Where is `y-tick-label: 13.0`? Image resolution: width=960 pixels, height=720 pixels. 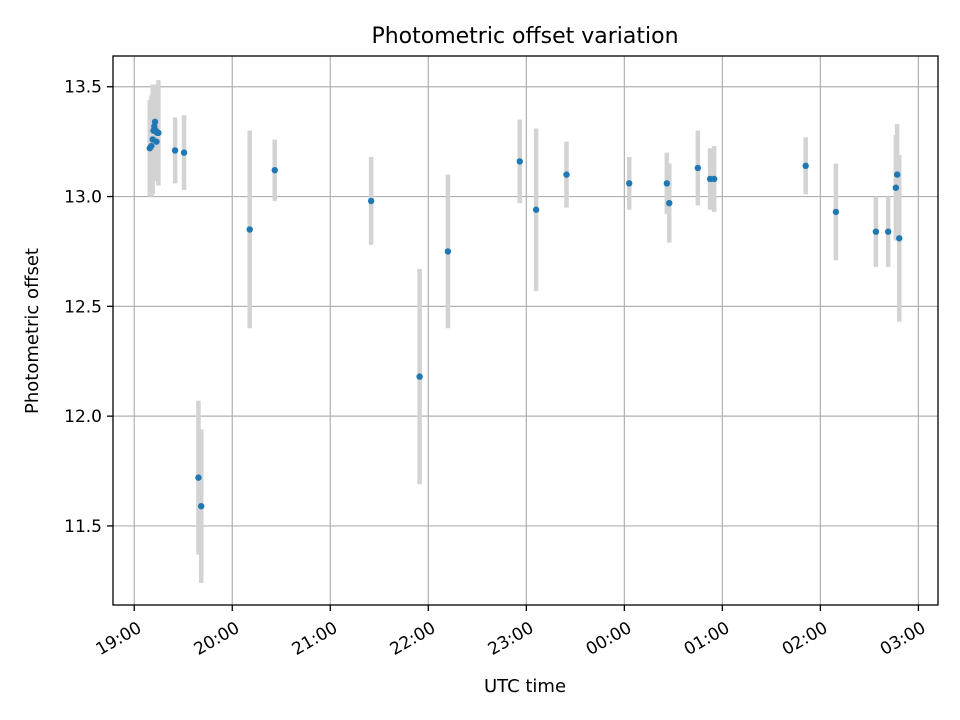 y-tick-label: 13.0 is located at coordinates (83, 198).